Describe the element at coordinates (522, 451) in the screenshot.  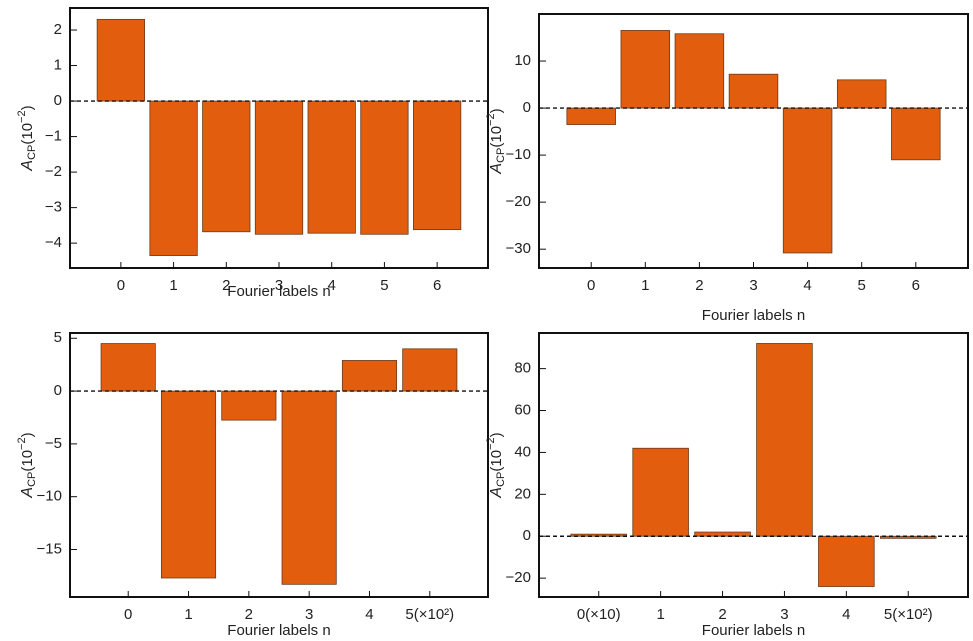
I see `y-tick-label: 40` at that location.